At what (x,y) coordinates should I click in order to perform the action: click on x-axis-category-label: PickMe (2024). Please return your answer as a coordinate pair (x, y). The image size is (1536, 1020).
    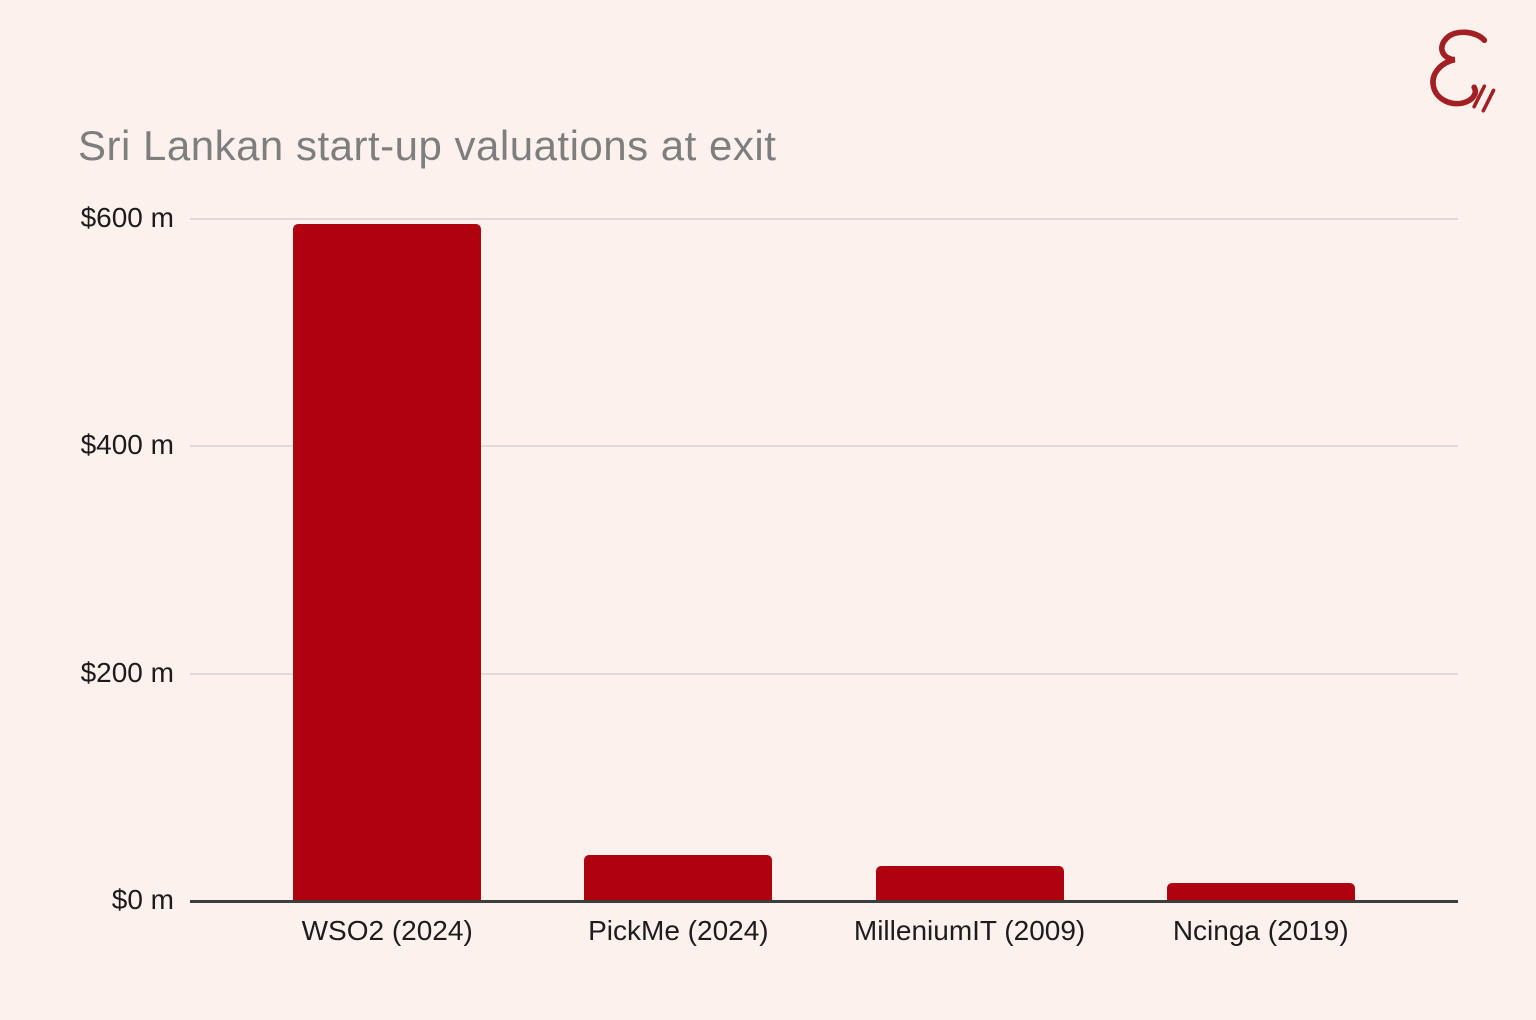
    Looking at the image, I should click on (678, 930).